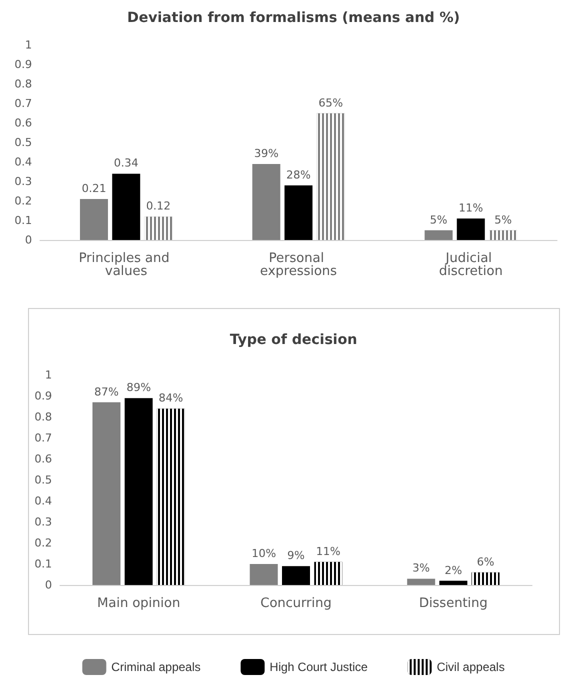  I want to click on legend-label: Criminal appeals, so click(156, 667).